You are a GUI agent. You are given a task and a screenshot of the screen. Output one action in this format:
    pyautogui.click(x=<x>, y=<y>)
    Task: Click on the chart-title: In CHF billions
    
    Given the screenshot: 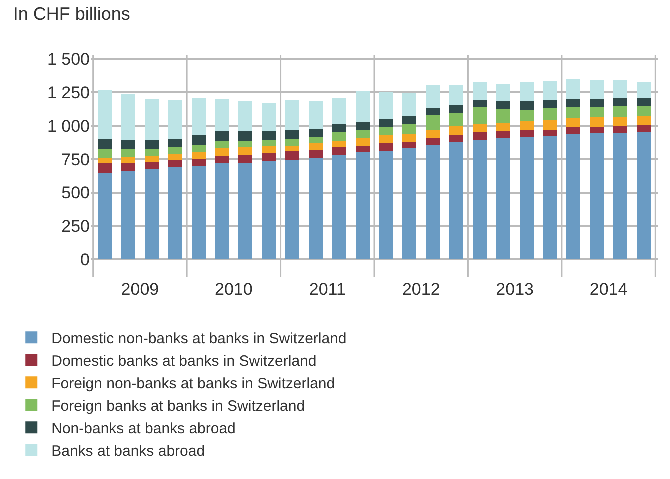 What is the action you would take?
    pyautogui.click(x=71, y=14)
    